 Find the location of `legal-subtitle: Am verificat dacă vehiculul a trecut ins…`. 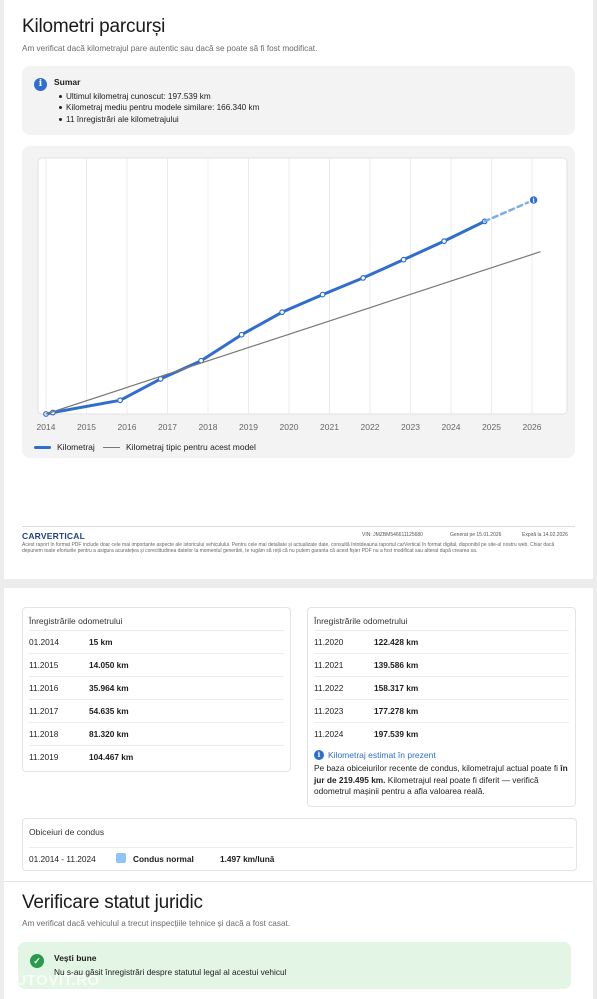

legal-subtitle: Am verificat dacă vehiculul a trecut ins… is located at coordinates (156, 923).